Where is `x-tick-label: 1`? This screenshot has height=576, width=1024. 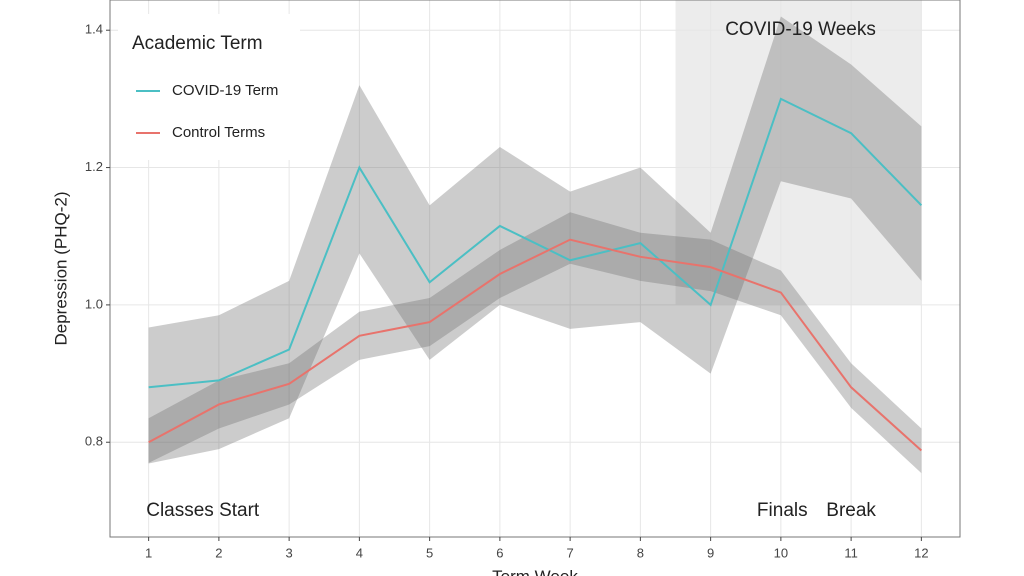 x-tick-label: 1 is located at coordinates (148, 552).